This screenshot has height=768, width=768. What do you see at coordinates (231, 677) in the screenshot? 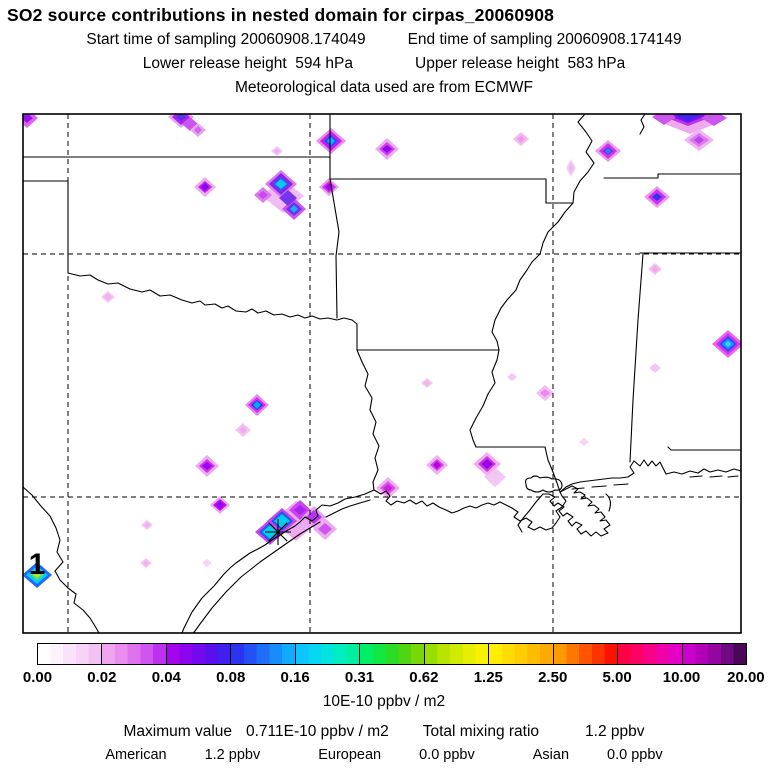
I see `colorbar-tick: 0.08` at bounding box center [231, 677].